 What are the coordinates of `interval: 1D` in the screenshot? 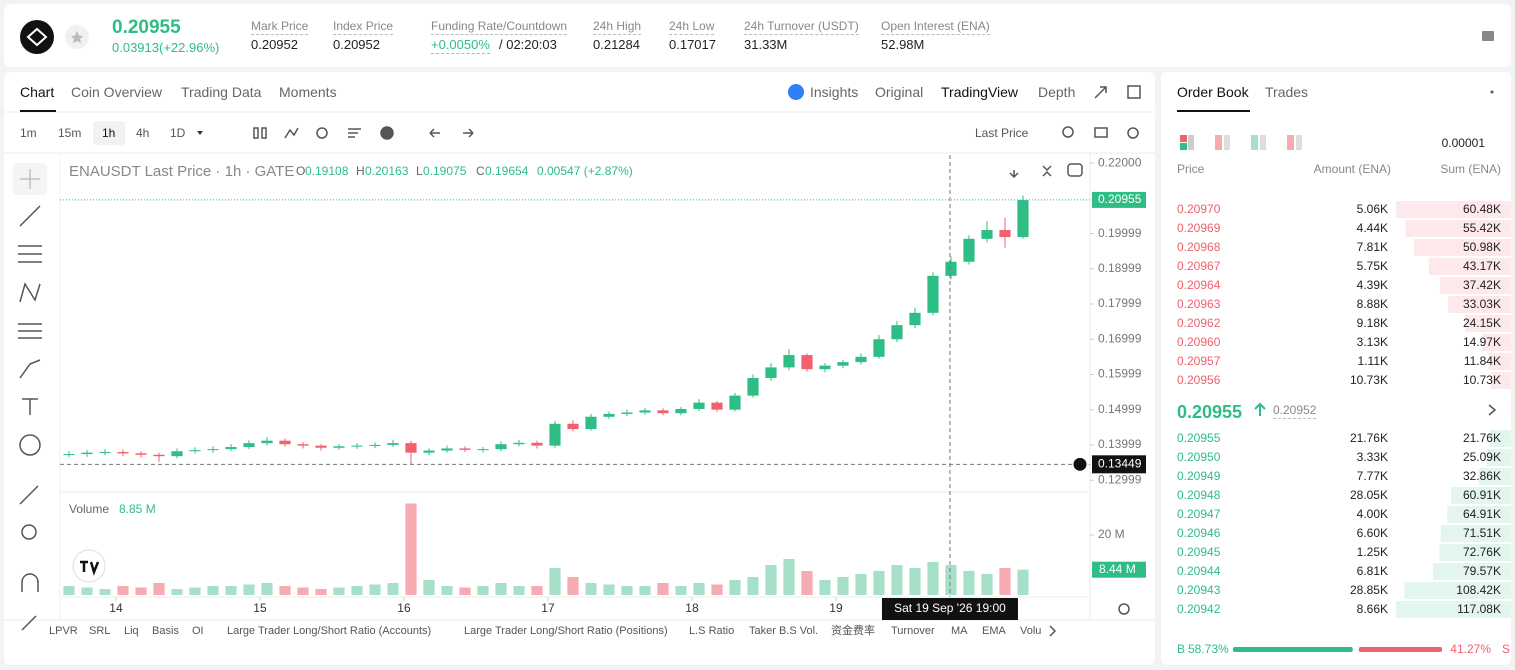 It's located at (178, 133).